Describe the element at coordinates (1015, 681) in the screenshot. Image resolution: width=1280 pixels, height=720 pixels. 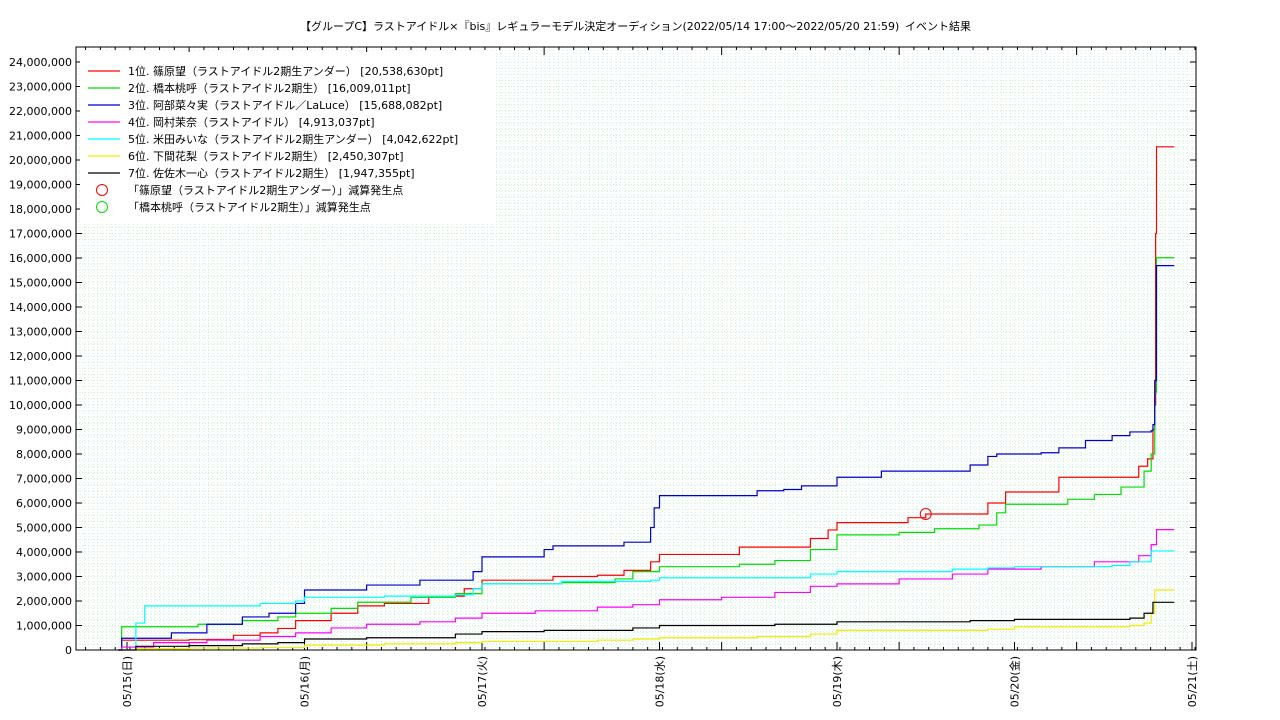
I see `x-tick-label: 05/20(金)` at that location.